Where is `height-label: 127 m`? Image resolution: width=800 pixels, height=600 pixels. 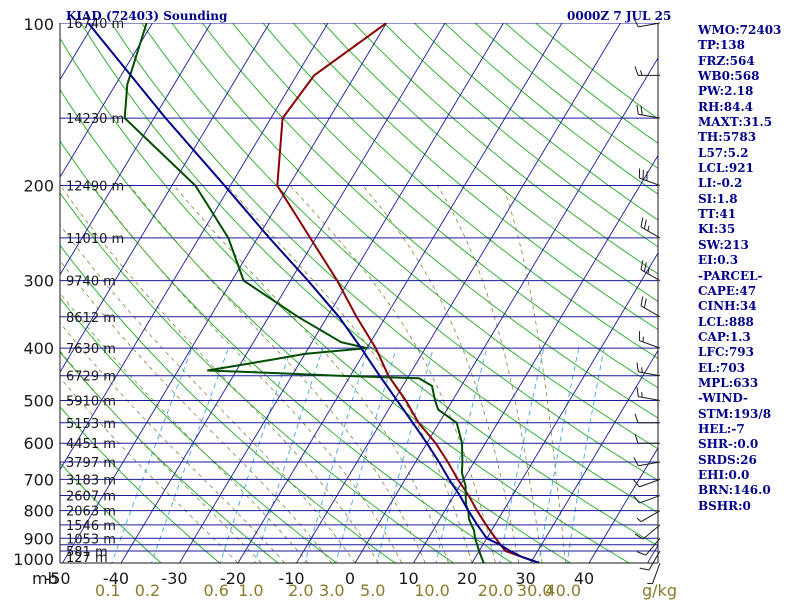 height-label: 127 m is located at coordinates (87, 558).